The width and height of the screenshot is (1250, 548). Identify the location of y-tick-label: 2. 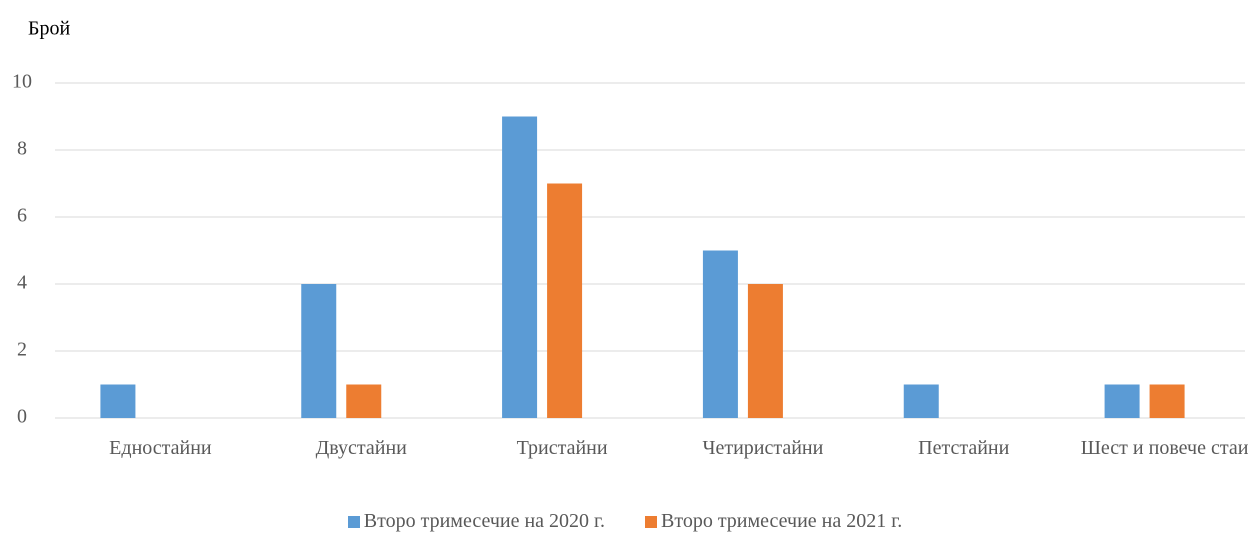
(22, 350).